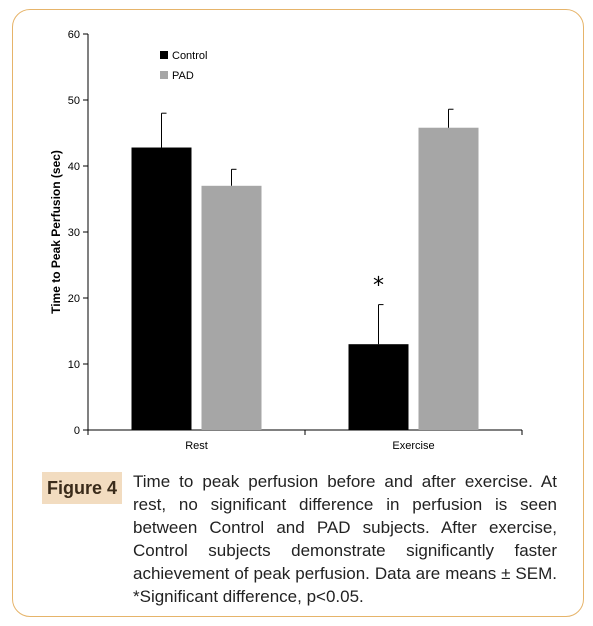 The image size is (593, 626). What do you see at coordinates (305, 440) in the screenshot?
I see `x-axis: Rest Exercise` at bounding box center [305, 440].